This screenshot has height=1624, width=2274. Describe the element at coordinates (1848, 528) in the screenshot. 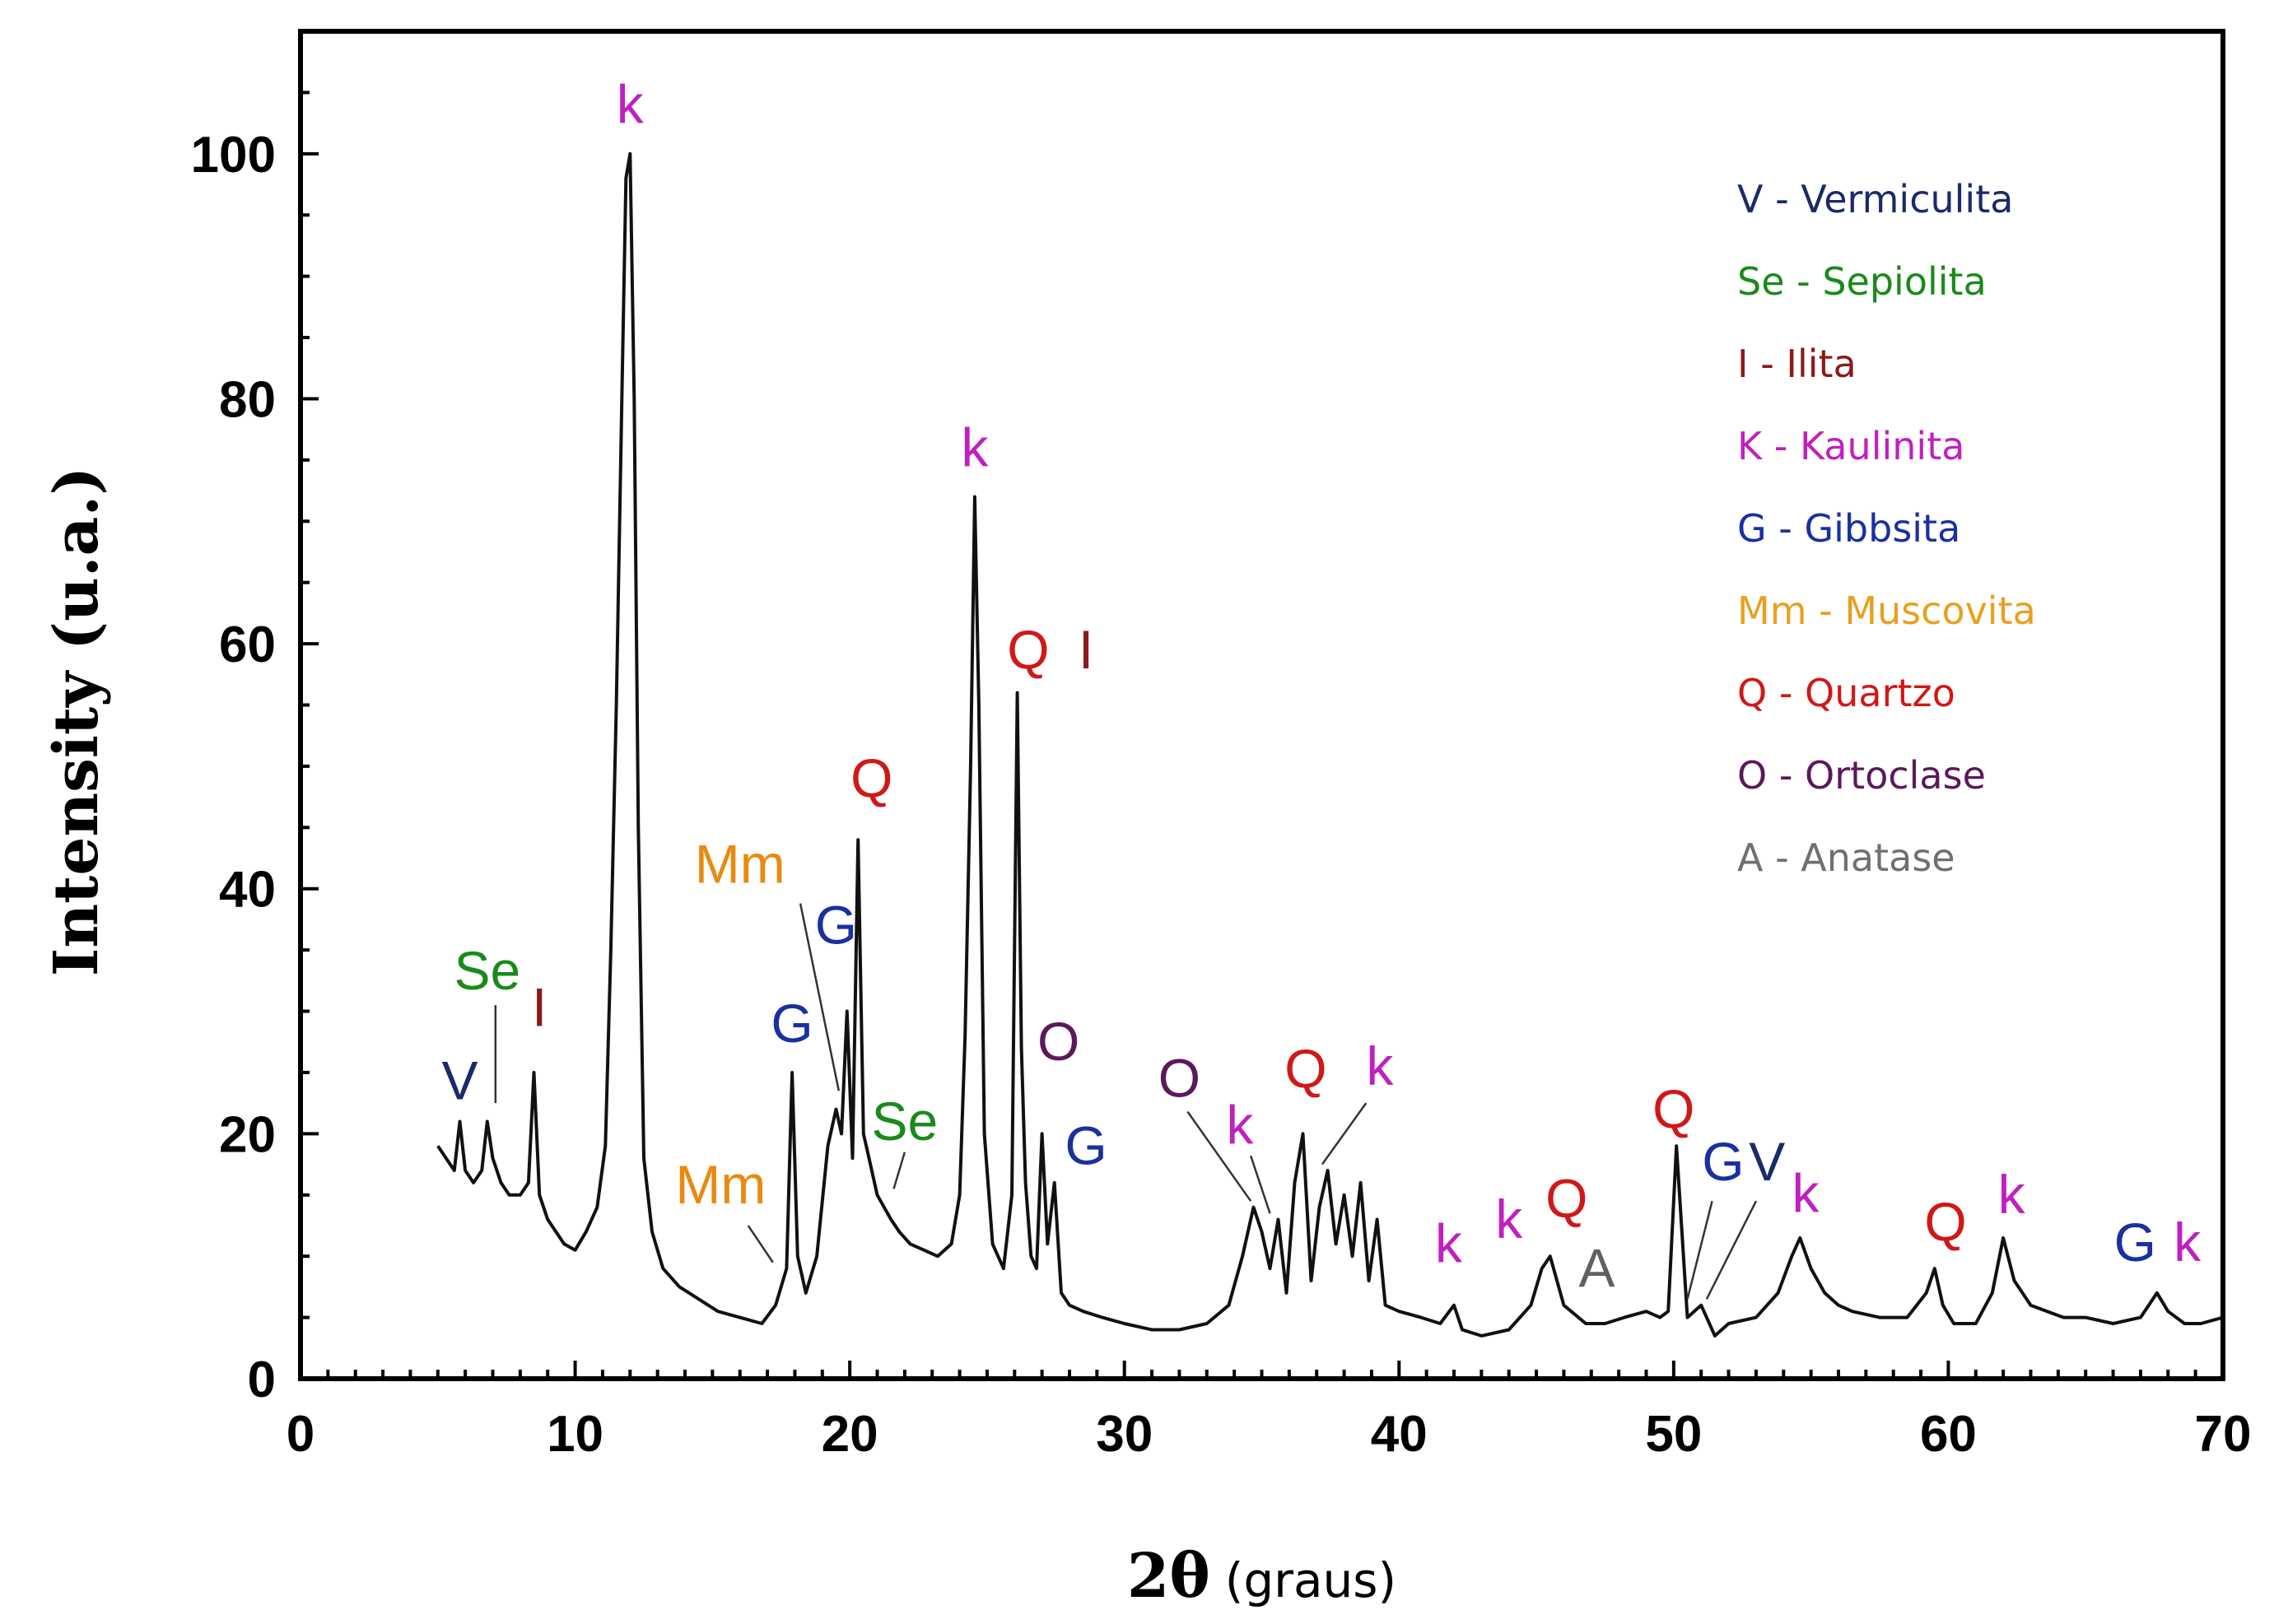

I see `legend-entry: G - Gibbsita` at that location.